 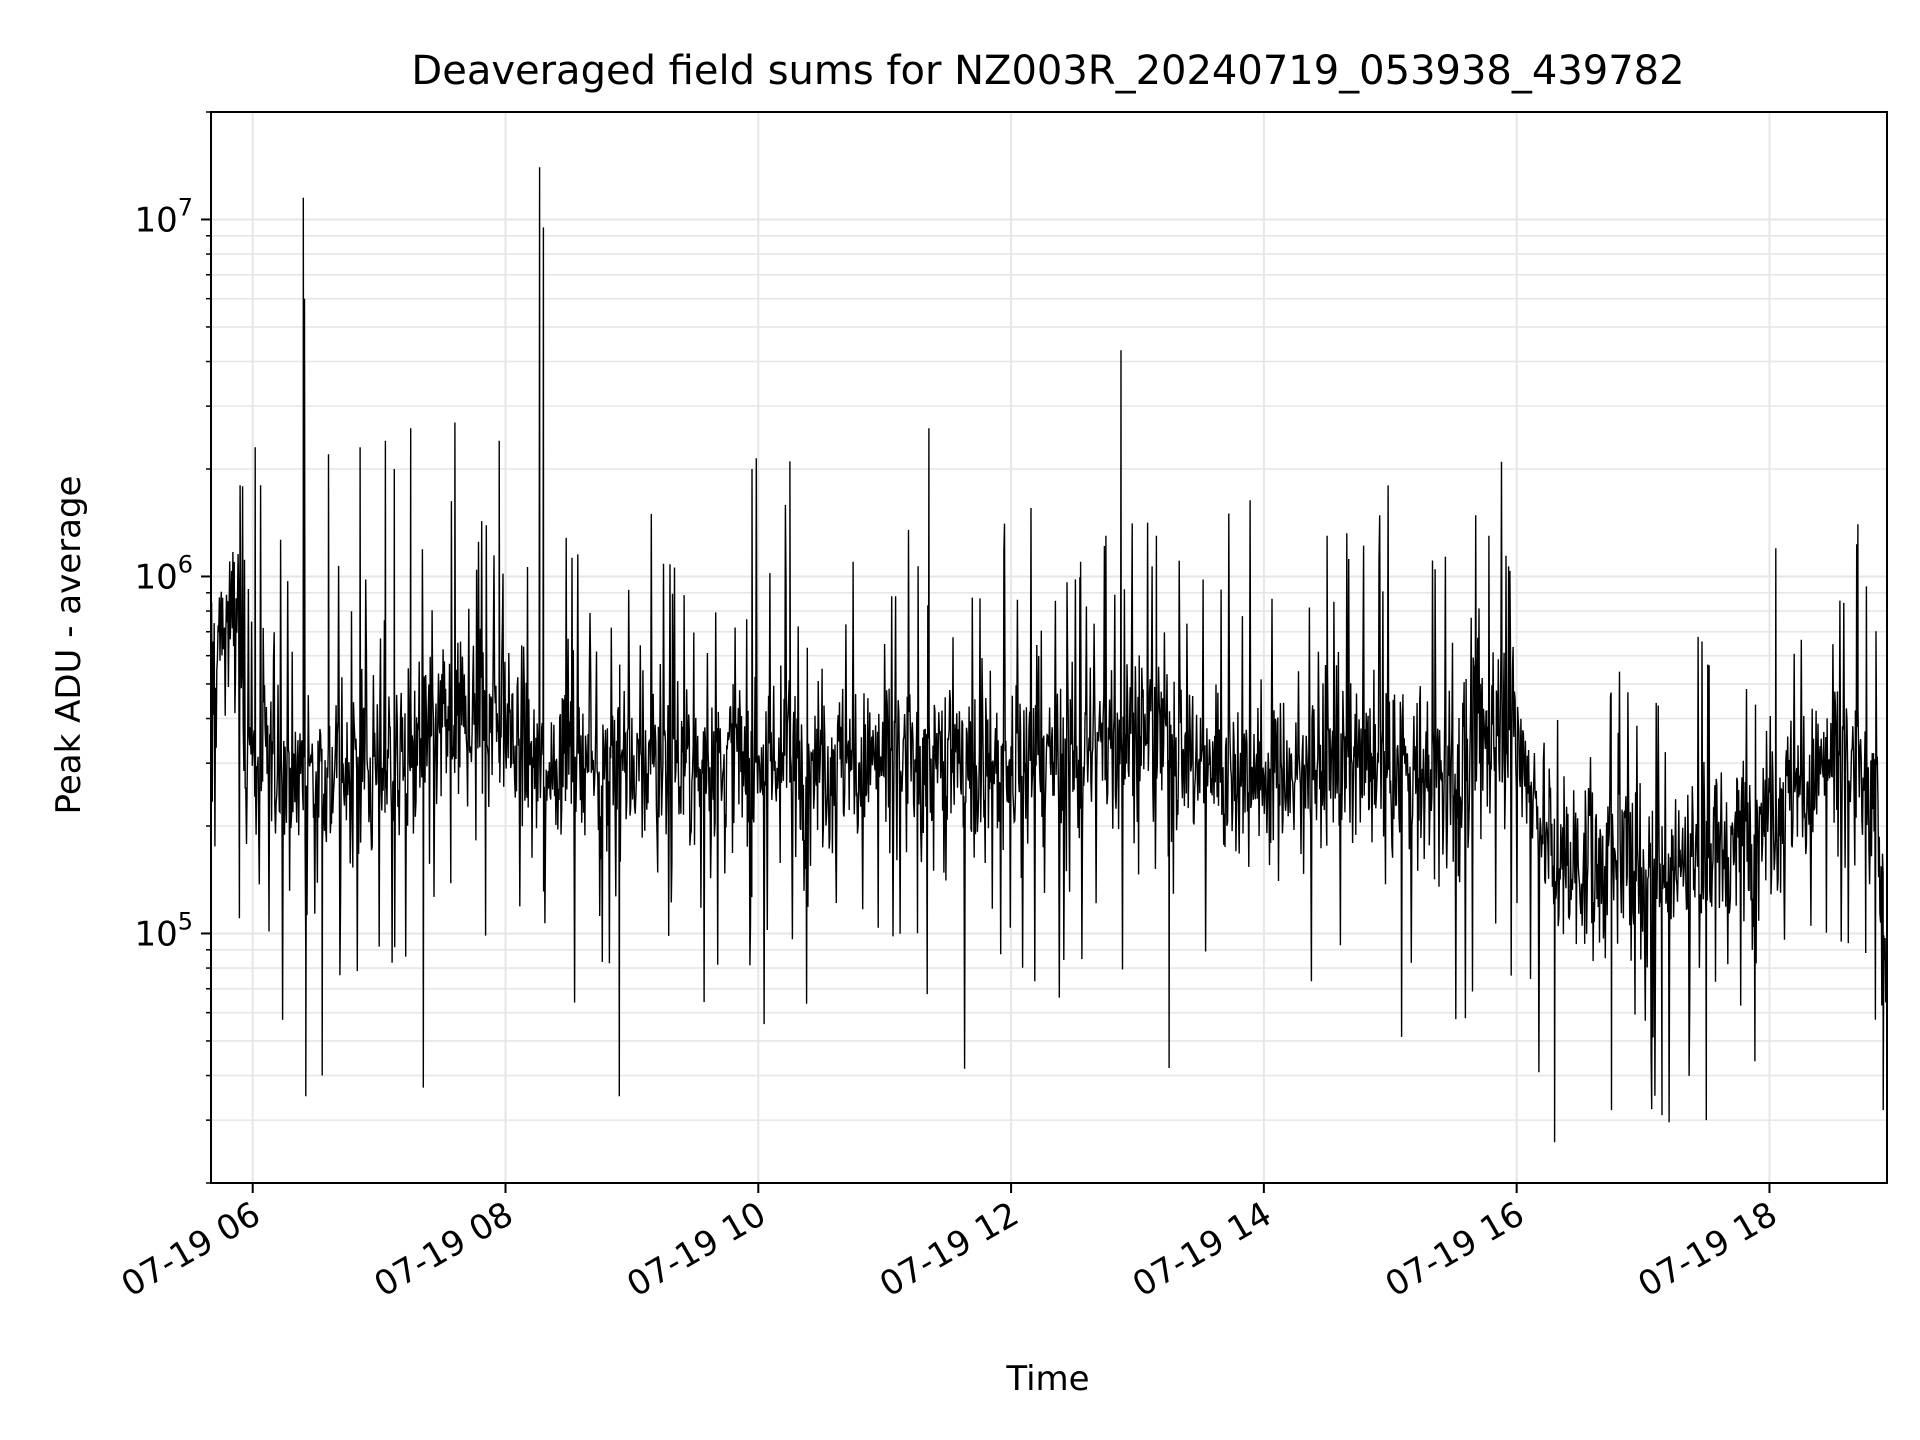 I want to click on y-axis-label: Peak ADU - average, so click(x=69, y=645).